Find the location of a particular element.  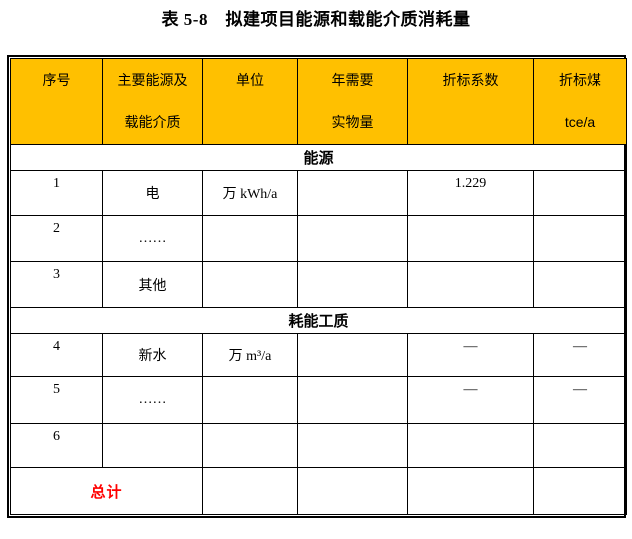

cell-energy-name: 新水 is located at coordinates (152, 355).